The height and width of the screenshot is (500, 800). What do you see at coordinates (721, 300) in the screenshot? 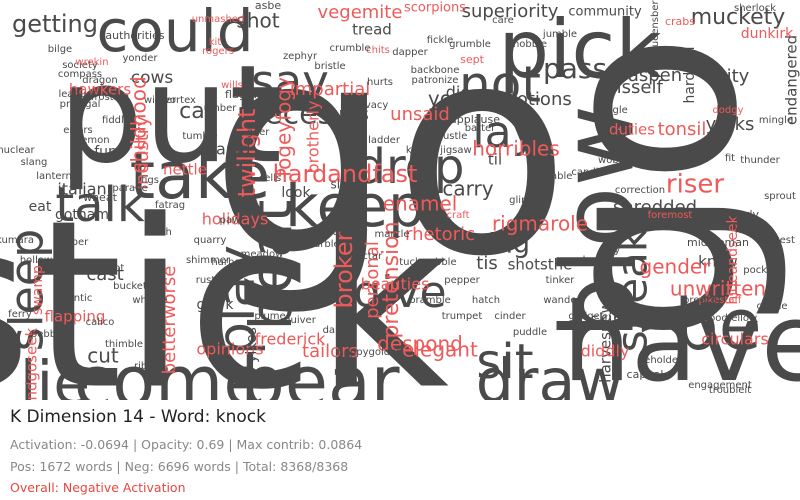
I see `cloud-word: pikestaff` at bounding box center [721, 300].